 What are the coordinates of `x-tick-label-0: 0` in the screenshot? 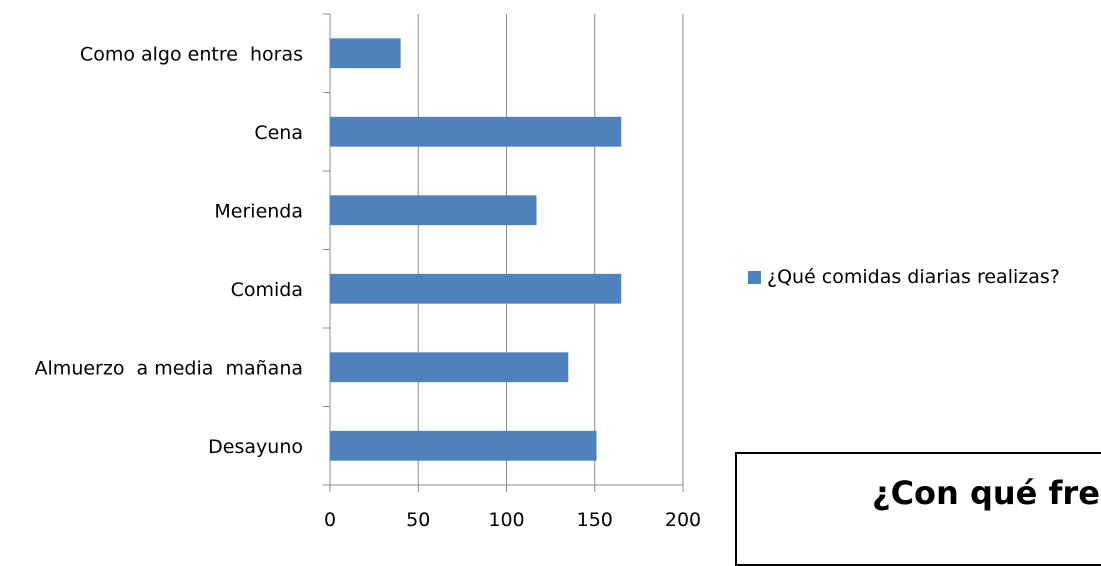 It's located at (330, 520).